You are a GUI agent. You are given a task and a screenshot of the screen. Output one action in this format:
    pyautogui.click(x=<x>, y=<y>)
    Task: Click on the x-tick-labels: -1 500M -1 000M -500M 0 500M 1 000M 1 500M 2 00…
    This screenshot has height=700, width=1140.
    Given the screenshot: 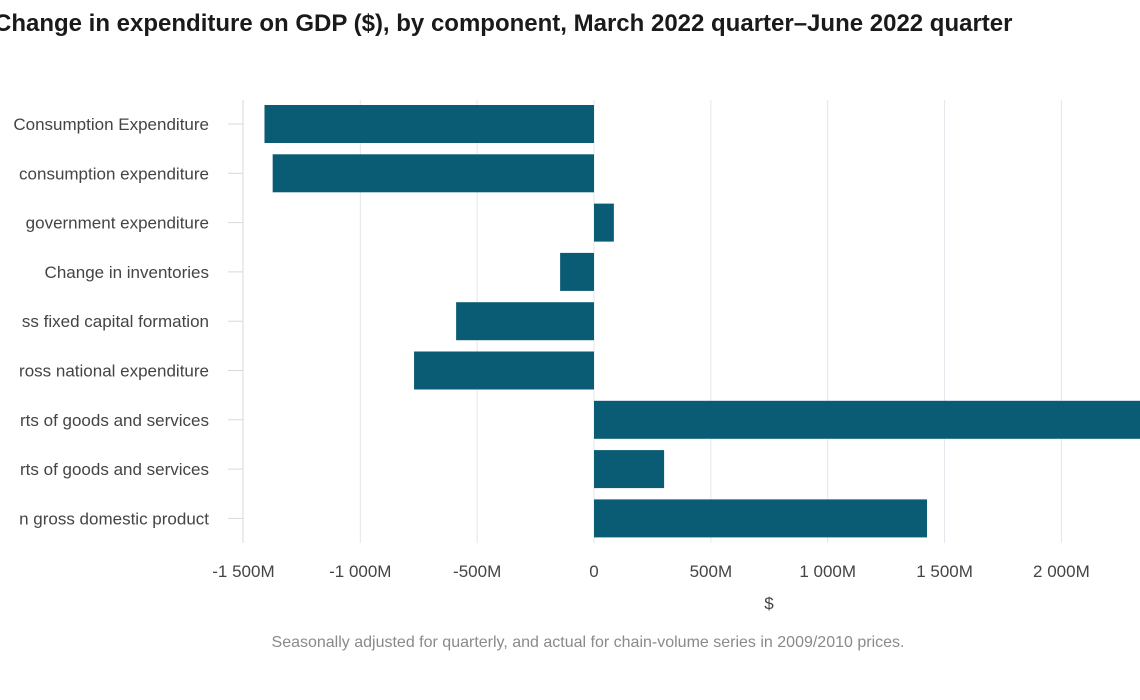 What is the action you would take?
    pyautogui.click(x=650, y=571)
    